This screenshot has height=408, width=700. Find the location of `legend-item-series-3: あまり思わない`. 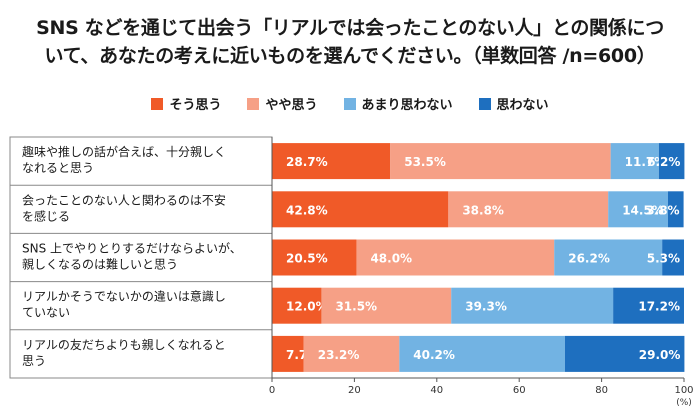

legend-item-series-3: あまり思わない is located at coordinates (398, 103).